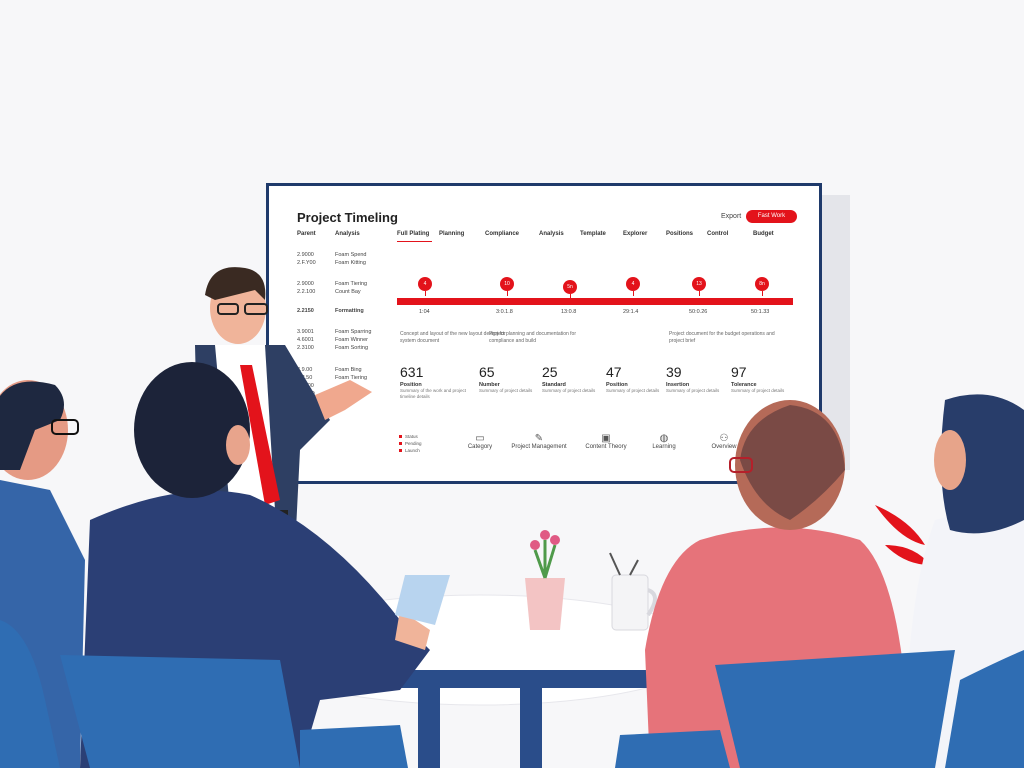 The width and height of the screenshot is (1024, 768). Describe the element at coordinates (306, 259) in the screenshot. I see `row-code: 2.9000 2.F.Y00` at that location.